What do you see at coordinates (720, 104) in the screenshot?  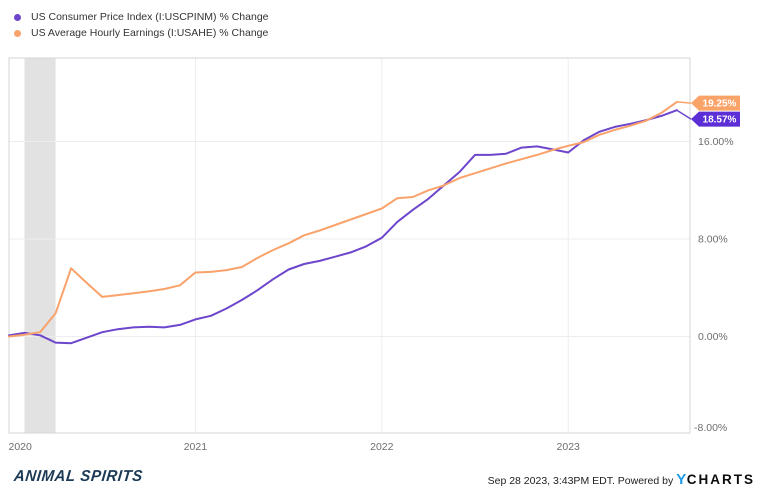 I see `ahe-end-value-badge-label: 19.25%` at bounding box center [720, 104].